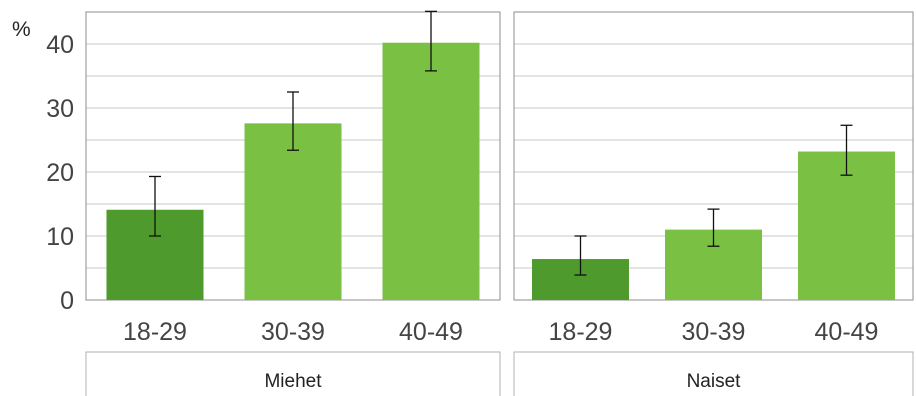 The height and width of the screenshot is (396, 916). What do you see at coordinates (67, 301) in the screenshot?
I see `y-tick-label: 0` at bounding box center [67, 301].